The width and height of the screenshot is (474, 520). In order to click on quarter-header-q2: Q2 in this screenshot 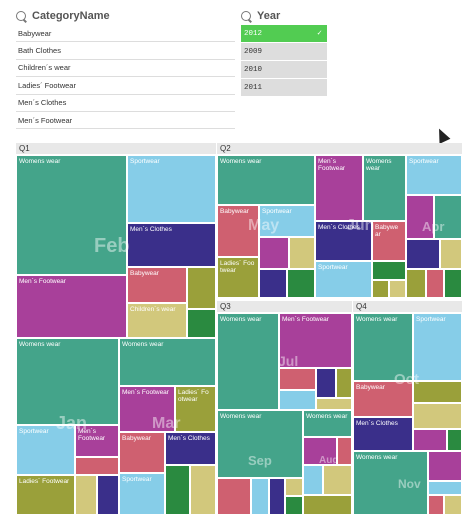, I will do `click(339, 148)`.